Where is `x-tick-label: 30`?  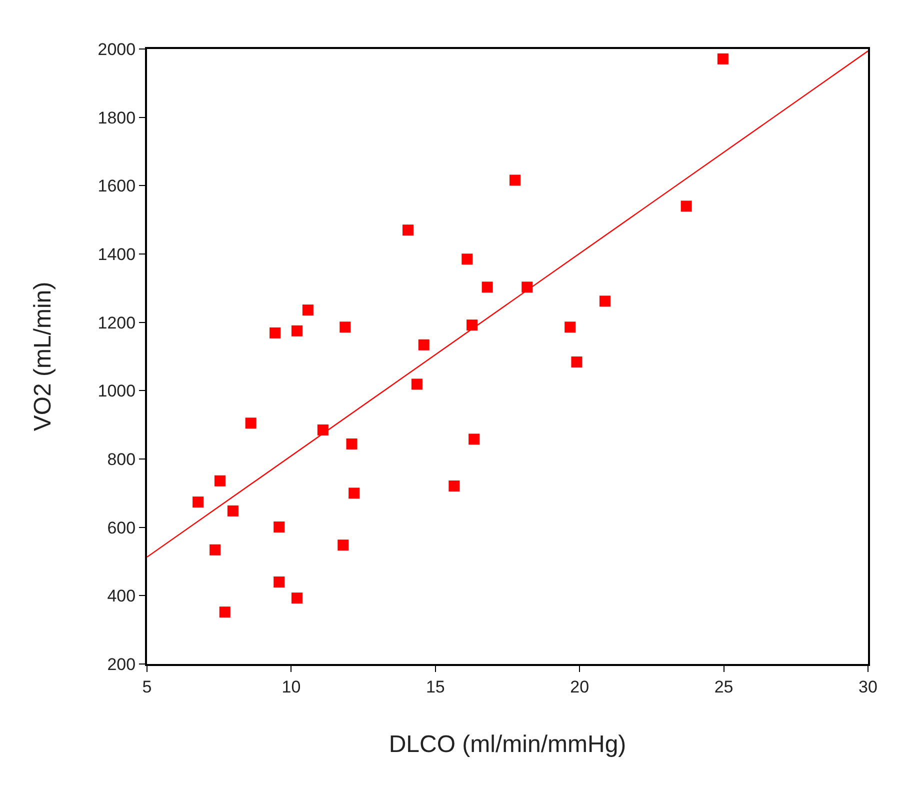
x-tick-label: 30 is located at coordinates (868, 686).